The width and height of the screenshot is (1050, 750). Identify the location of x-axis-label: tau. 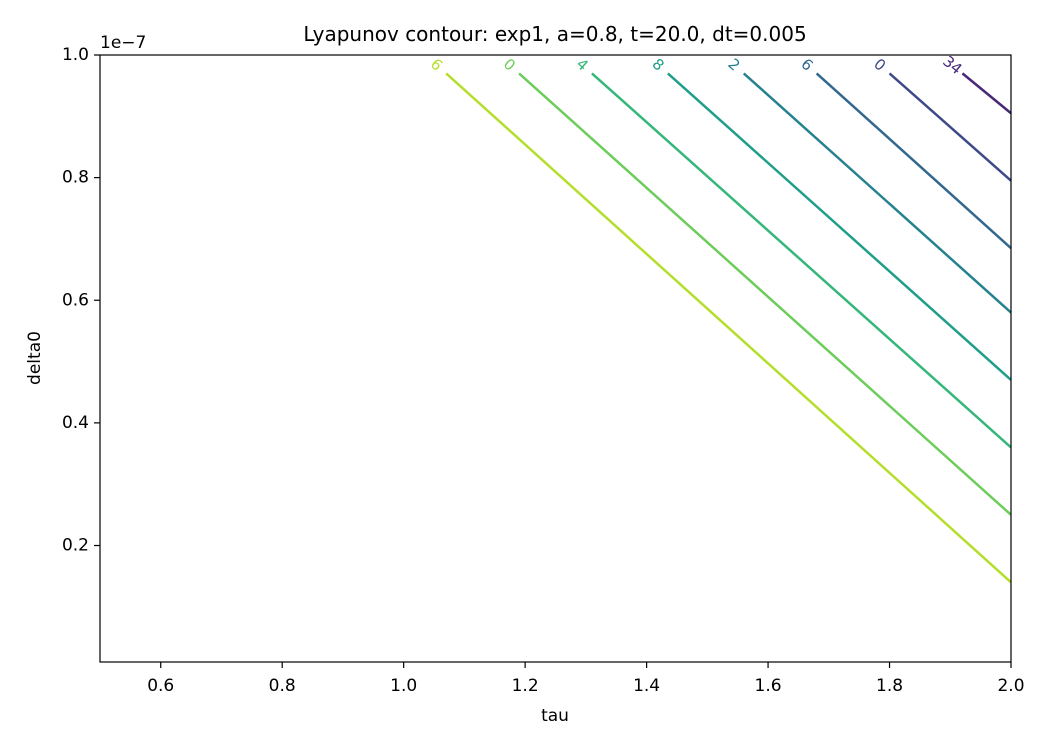
(555, 716).